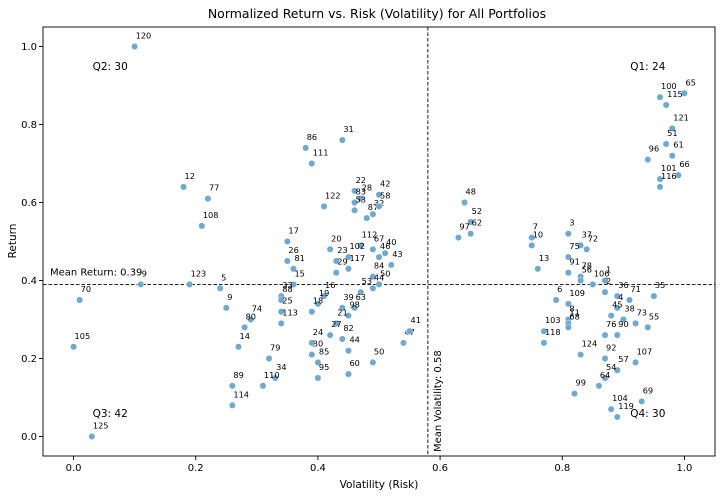  What do you see at coordinates (293, 250) in the screenshot?
I see `point-label: 26` at bounding box center [293, 250].